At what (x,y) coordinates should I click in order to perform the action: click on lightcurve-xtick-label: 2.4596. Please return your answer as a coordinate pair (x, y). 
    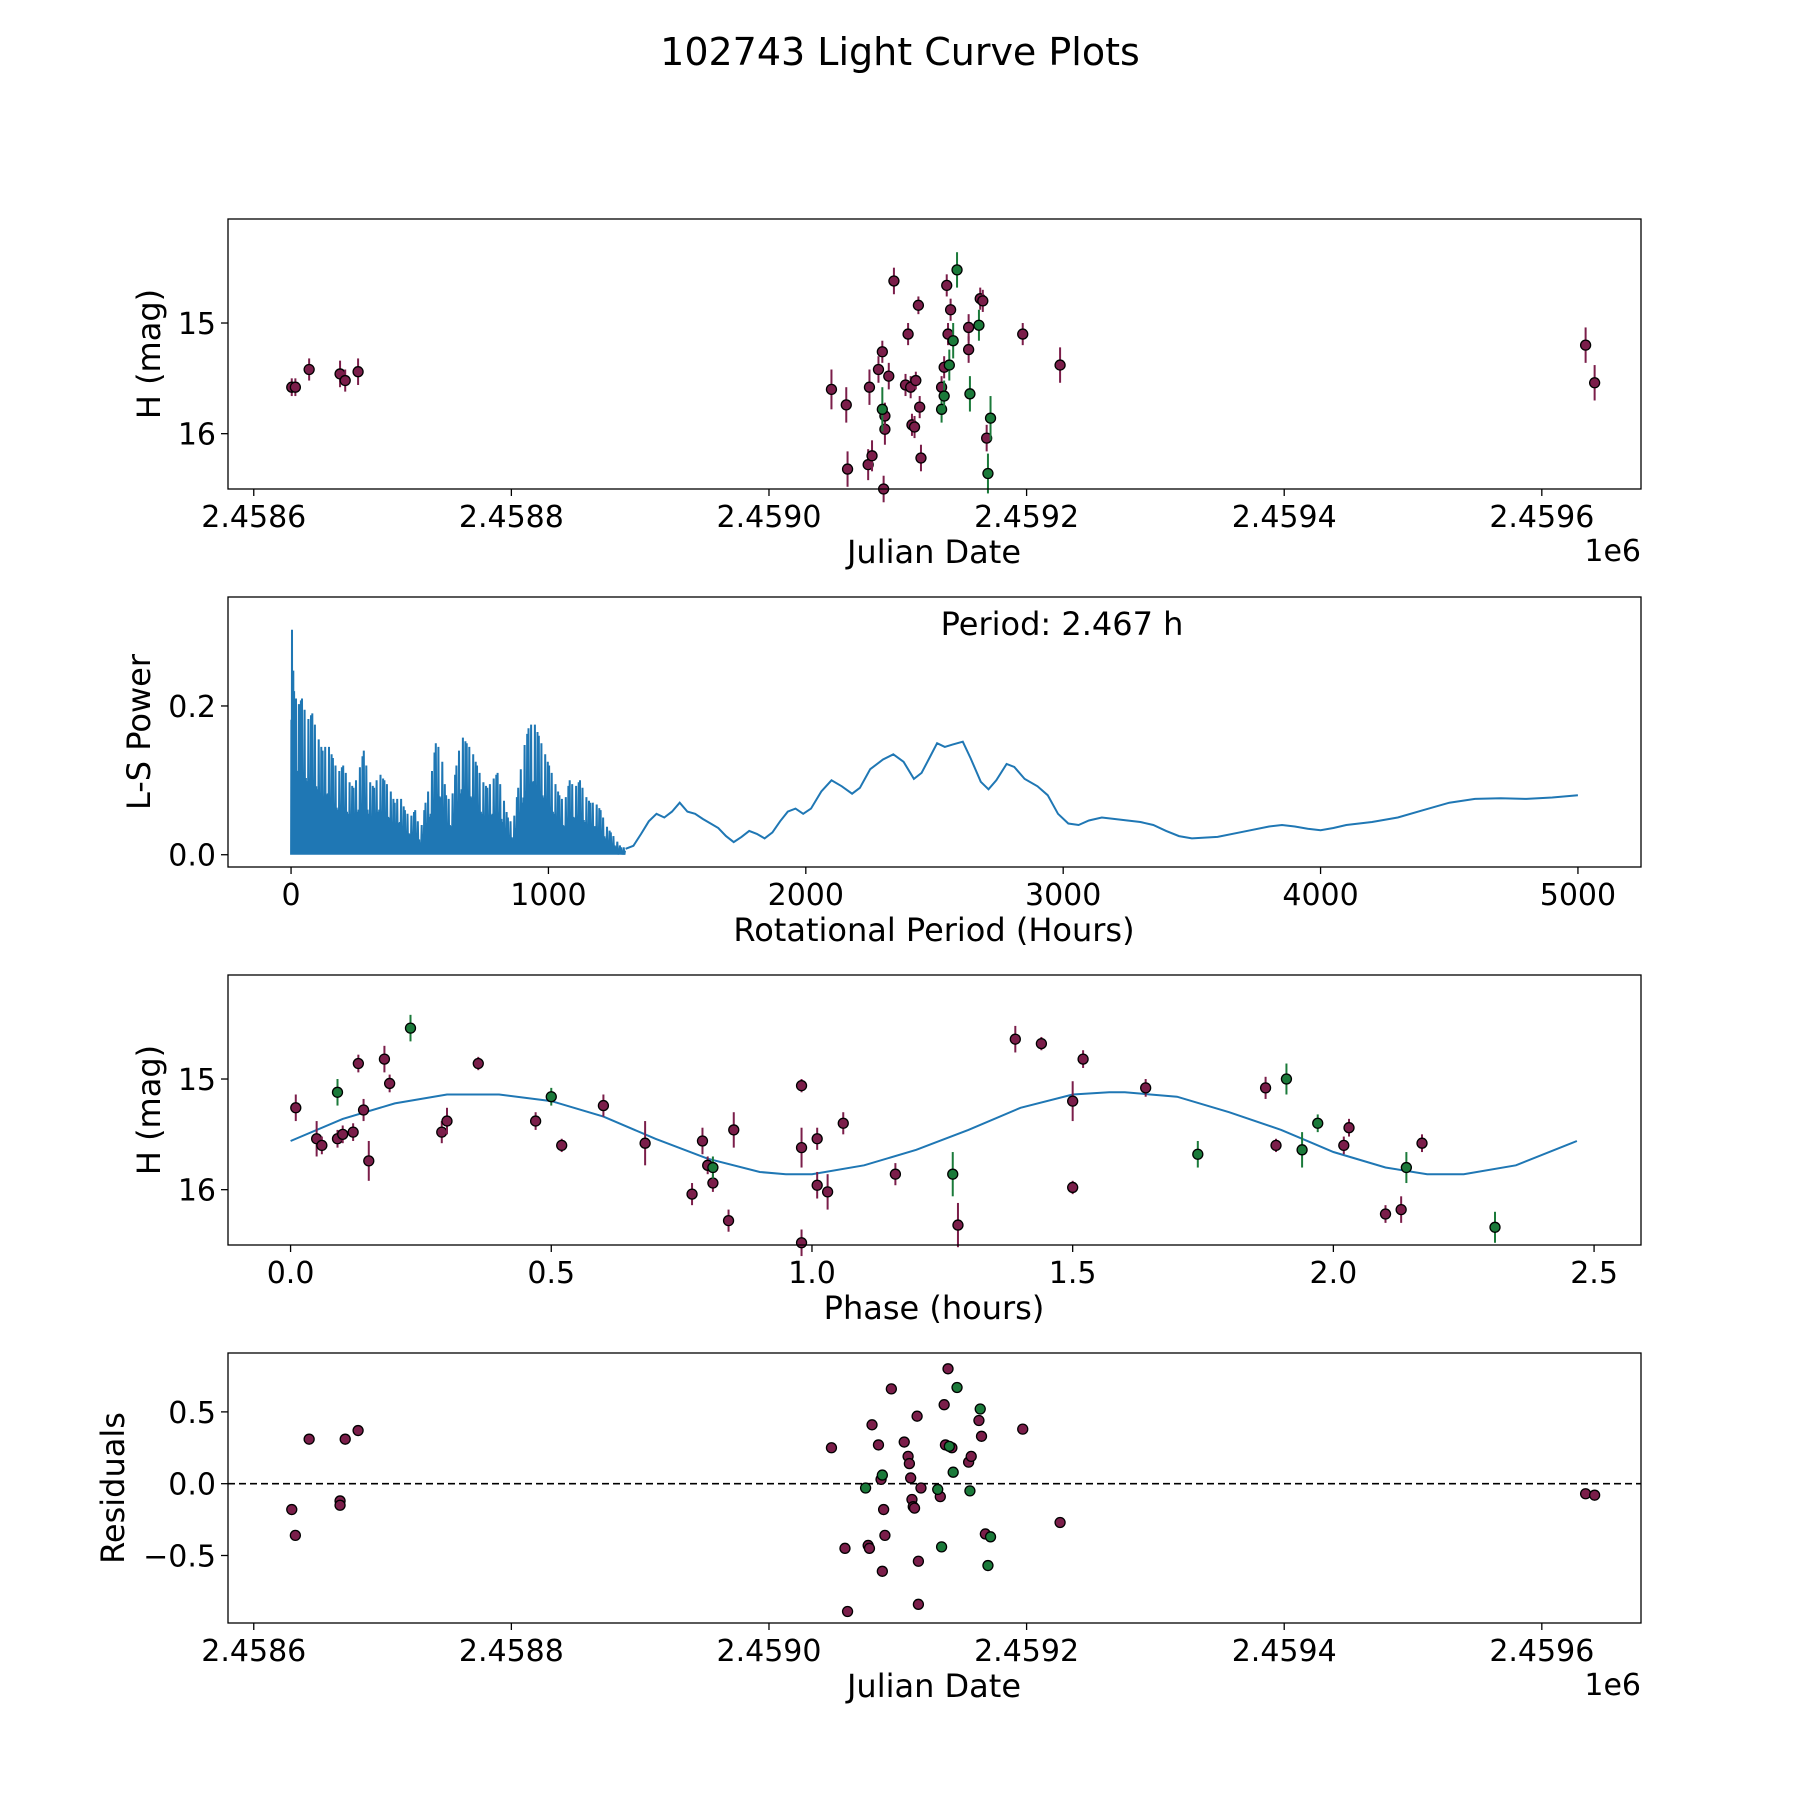
    Looking at the image, I should click on (1541, 517).